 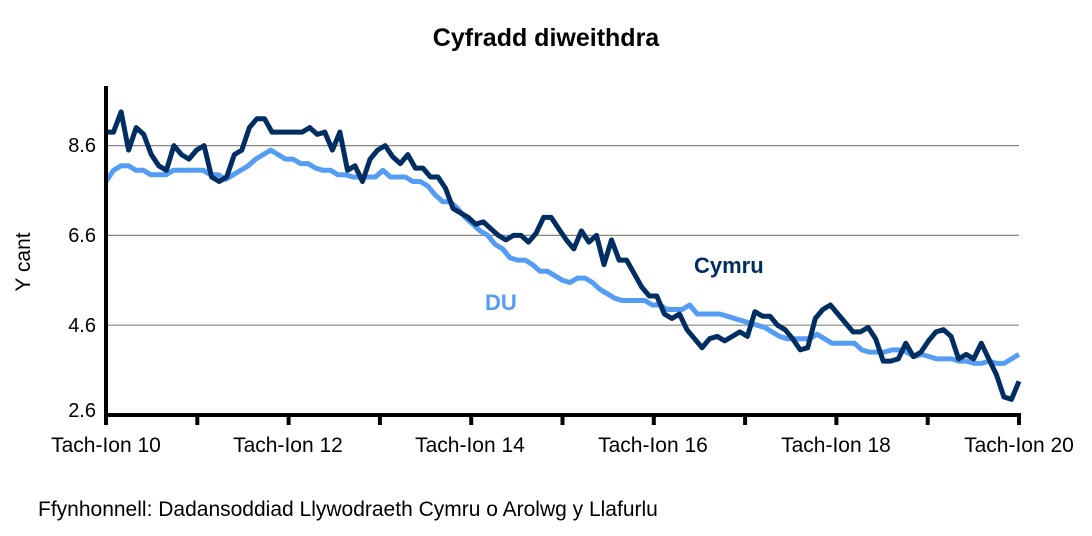 What do you see at coordinates (82, 411) in the screenshot?
I see `y-tick-label: 2.6` at bounding box center [82, 411].